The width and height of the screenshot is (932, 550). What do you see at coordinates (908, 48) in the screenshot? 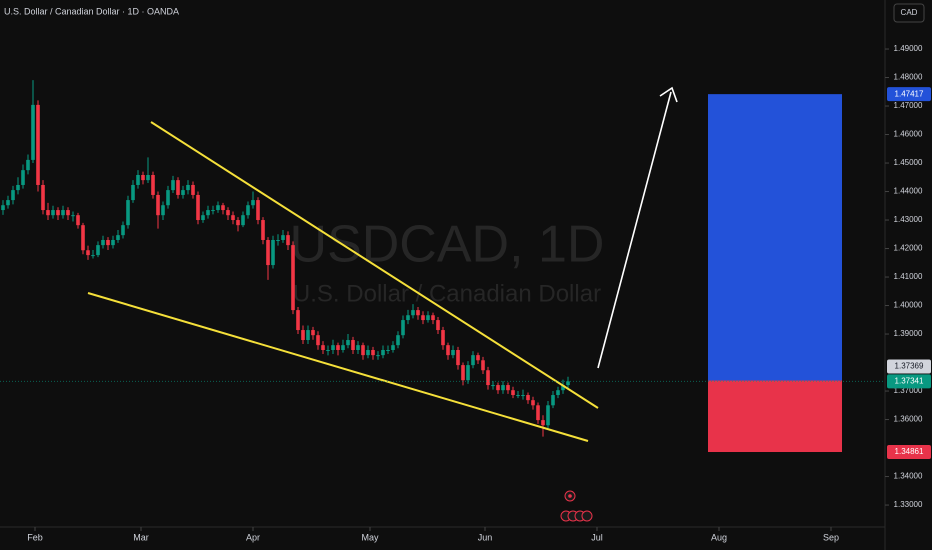
I see `y-tick-label: 1.49000` at bounding box center [908, 48].